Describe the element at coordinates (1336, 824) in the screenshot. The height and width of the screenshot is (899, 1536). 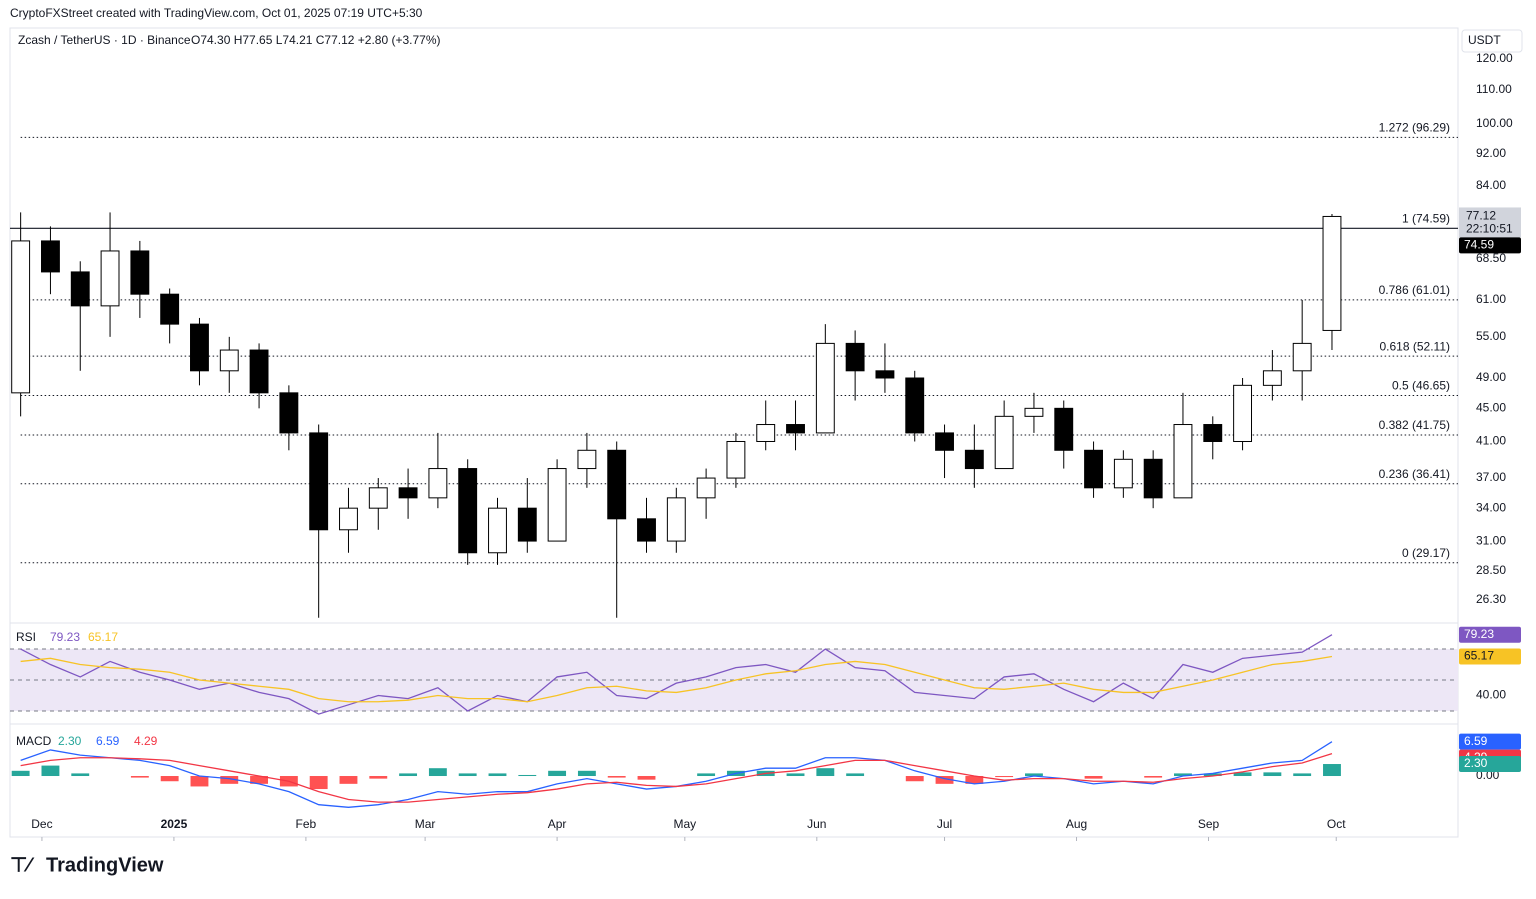
I see `x-tick-label: Oct` at that location.